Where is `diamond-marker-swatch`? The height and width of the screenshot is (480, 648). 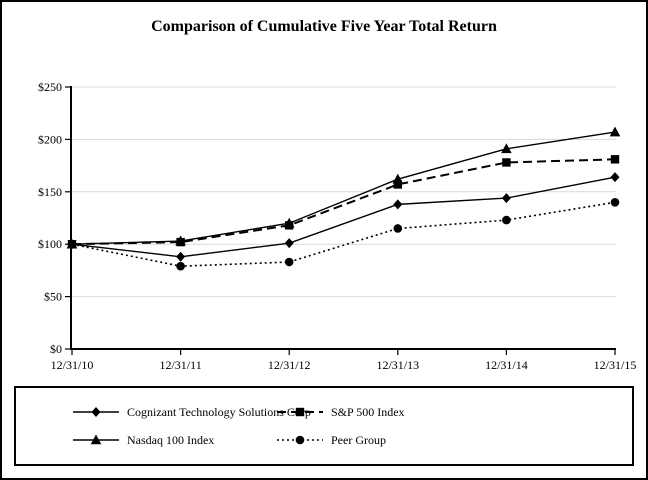 diamond-marker-swatch is located at coordinates (96, 412).